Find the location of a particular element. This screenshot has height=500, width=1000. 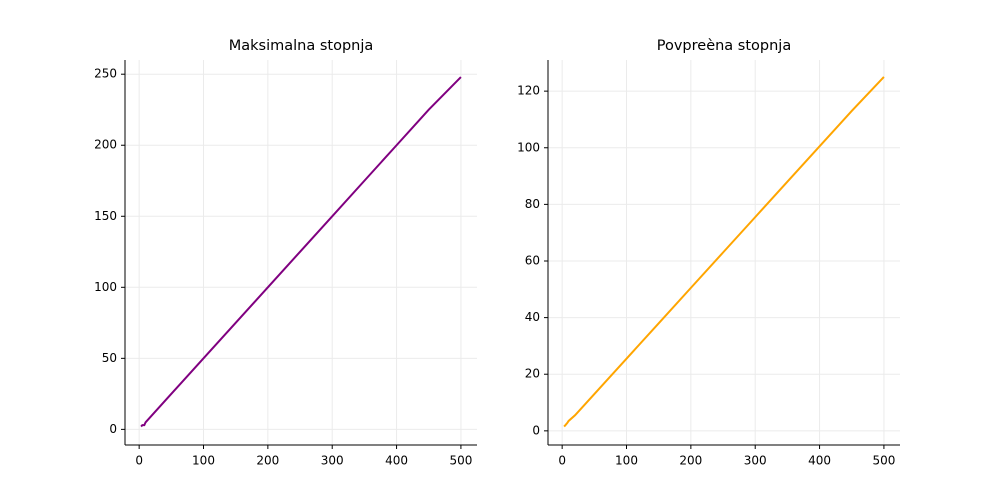

chart-title: Povpreèna stopnja is located at coordinates (724, 46).